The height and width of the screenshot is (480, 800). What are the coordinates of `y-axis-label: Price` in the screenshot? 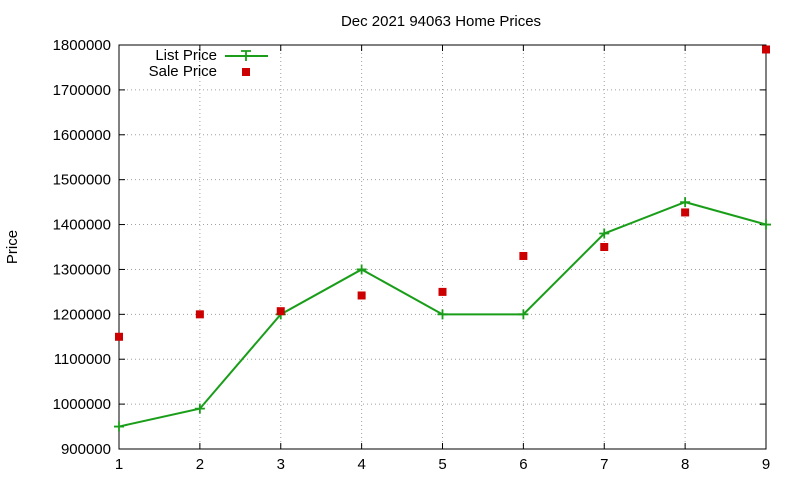 It's located at (12, 247).